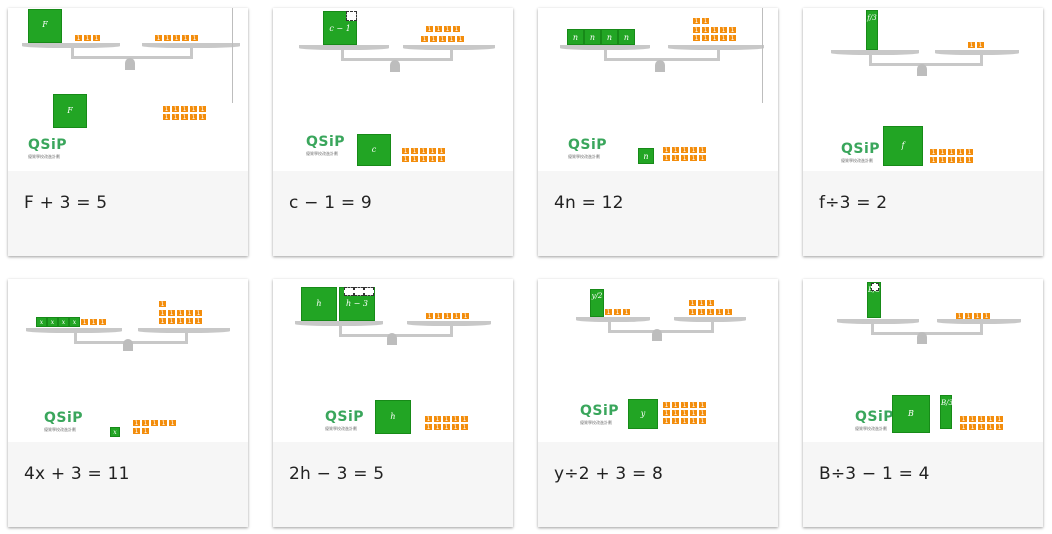 Image resolution: width=1052 pixels, height=534 pixels. I want to click on equation-text: c − 1 = 9, so click(330, 203).